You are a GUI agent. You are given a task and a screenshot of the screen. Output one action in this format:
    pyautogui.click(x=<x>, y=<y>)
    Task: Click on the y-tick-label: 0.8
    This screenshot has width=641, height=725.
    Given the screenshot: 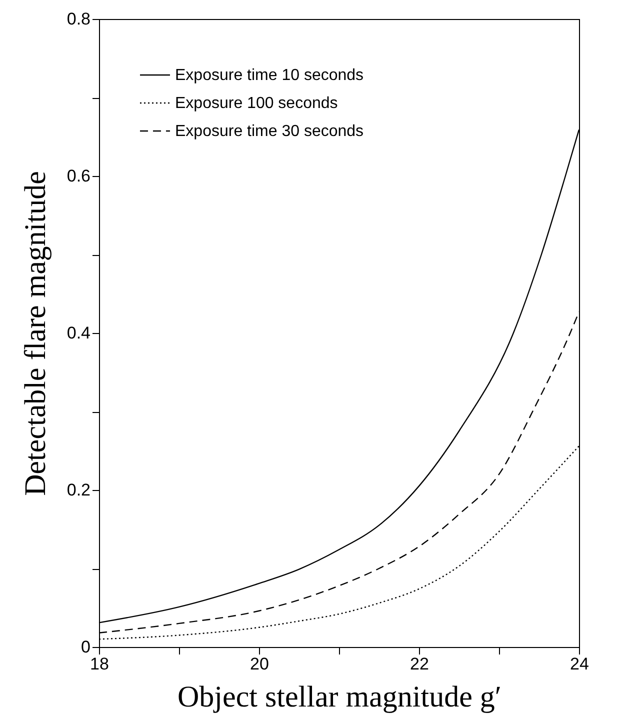 What is the action you would take?
    pyautogui.click(x=78, y=19)
    